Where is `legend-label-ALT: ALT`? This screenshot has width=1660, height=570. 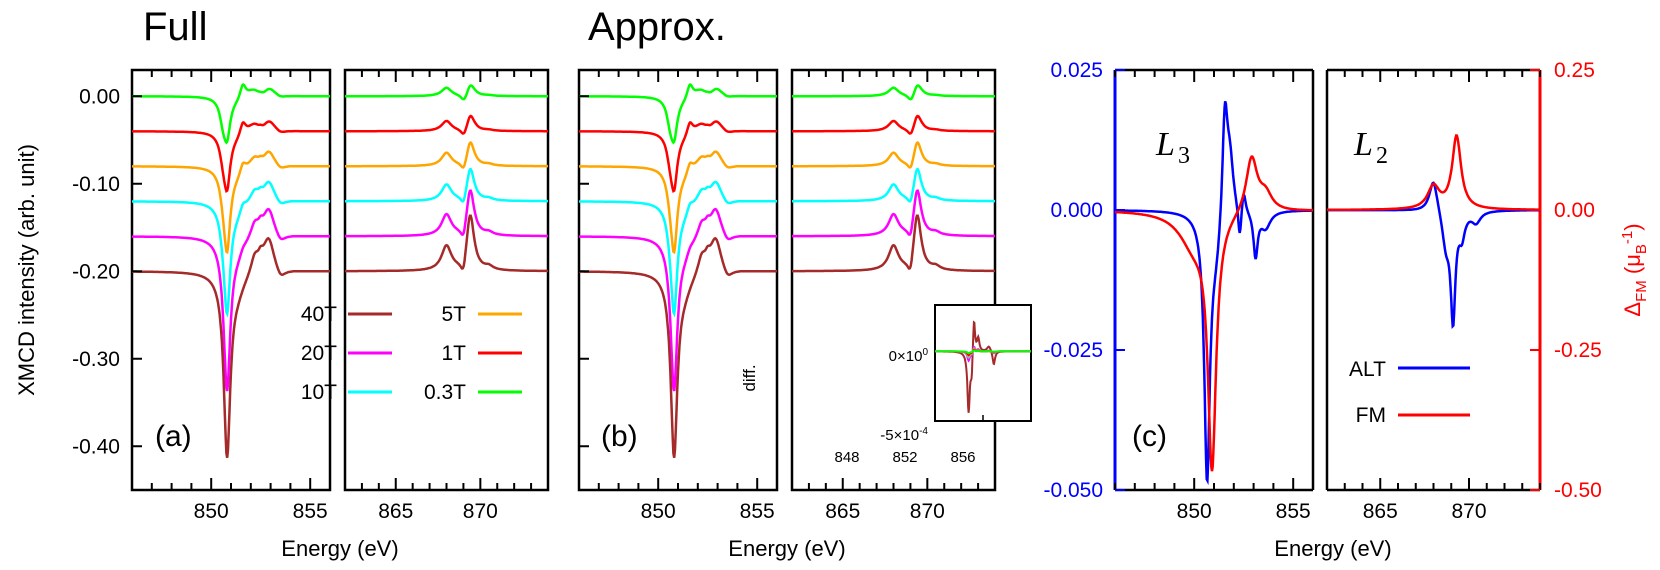
legend-label-ALT: ALT is located at coordinates (1367, 369).